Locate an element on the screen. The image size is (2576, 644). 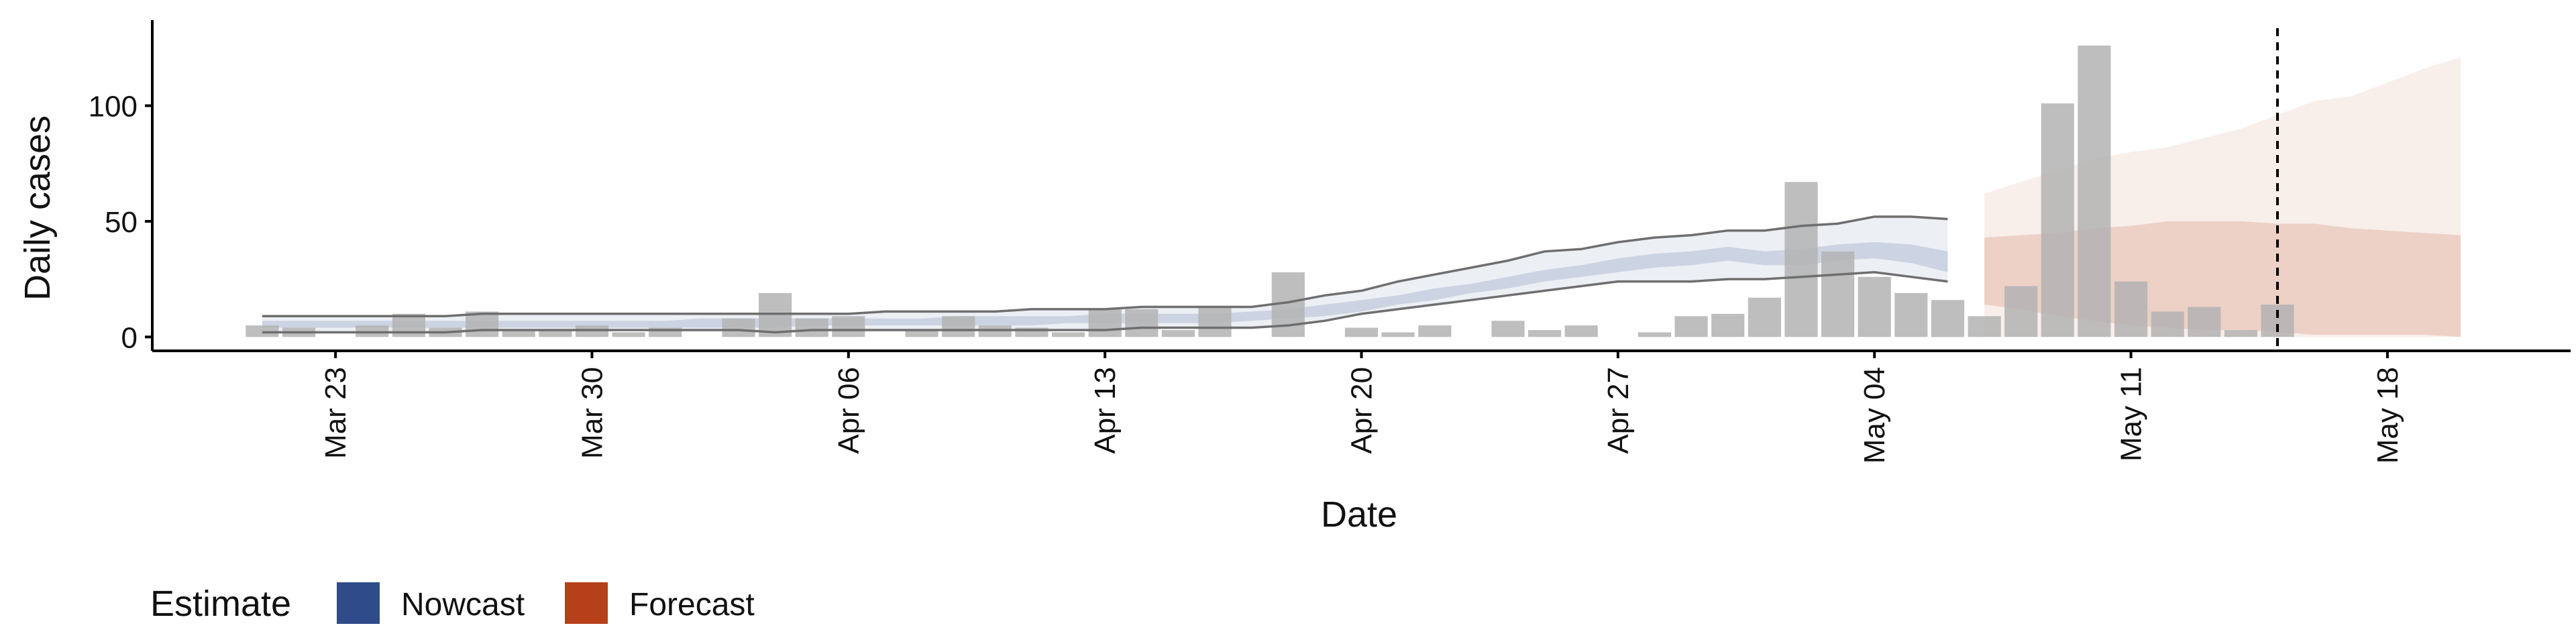
y-tick-label: 50 is located at coordinates (121, 222).